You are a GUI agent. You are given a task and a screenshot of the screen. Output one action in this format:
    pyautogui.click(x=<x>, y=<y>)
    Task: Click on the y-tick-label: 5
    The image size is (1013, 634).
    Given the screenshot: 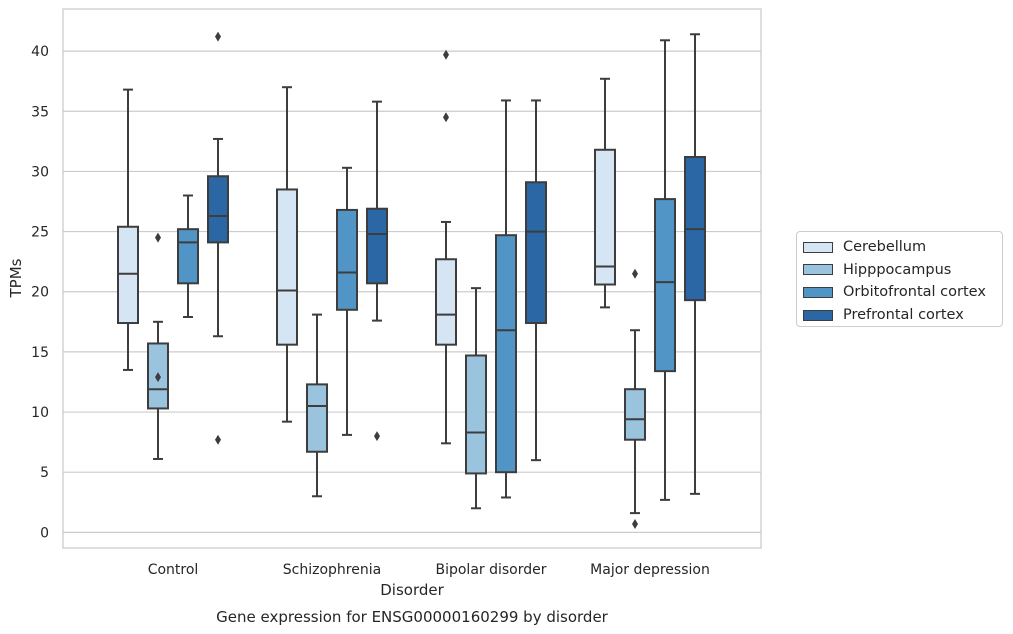 What is the action you would take?
    pyautogui.click(x=44, y=473)
    